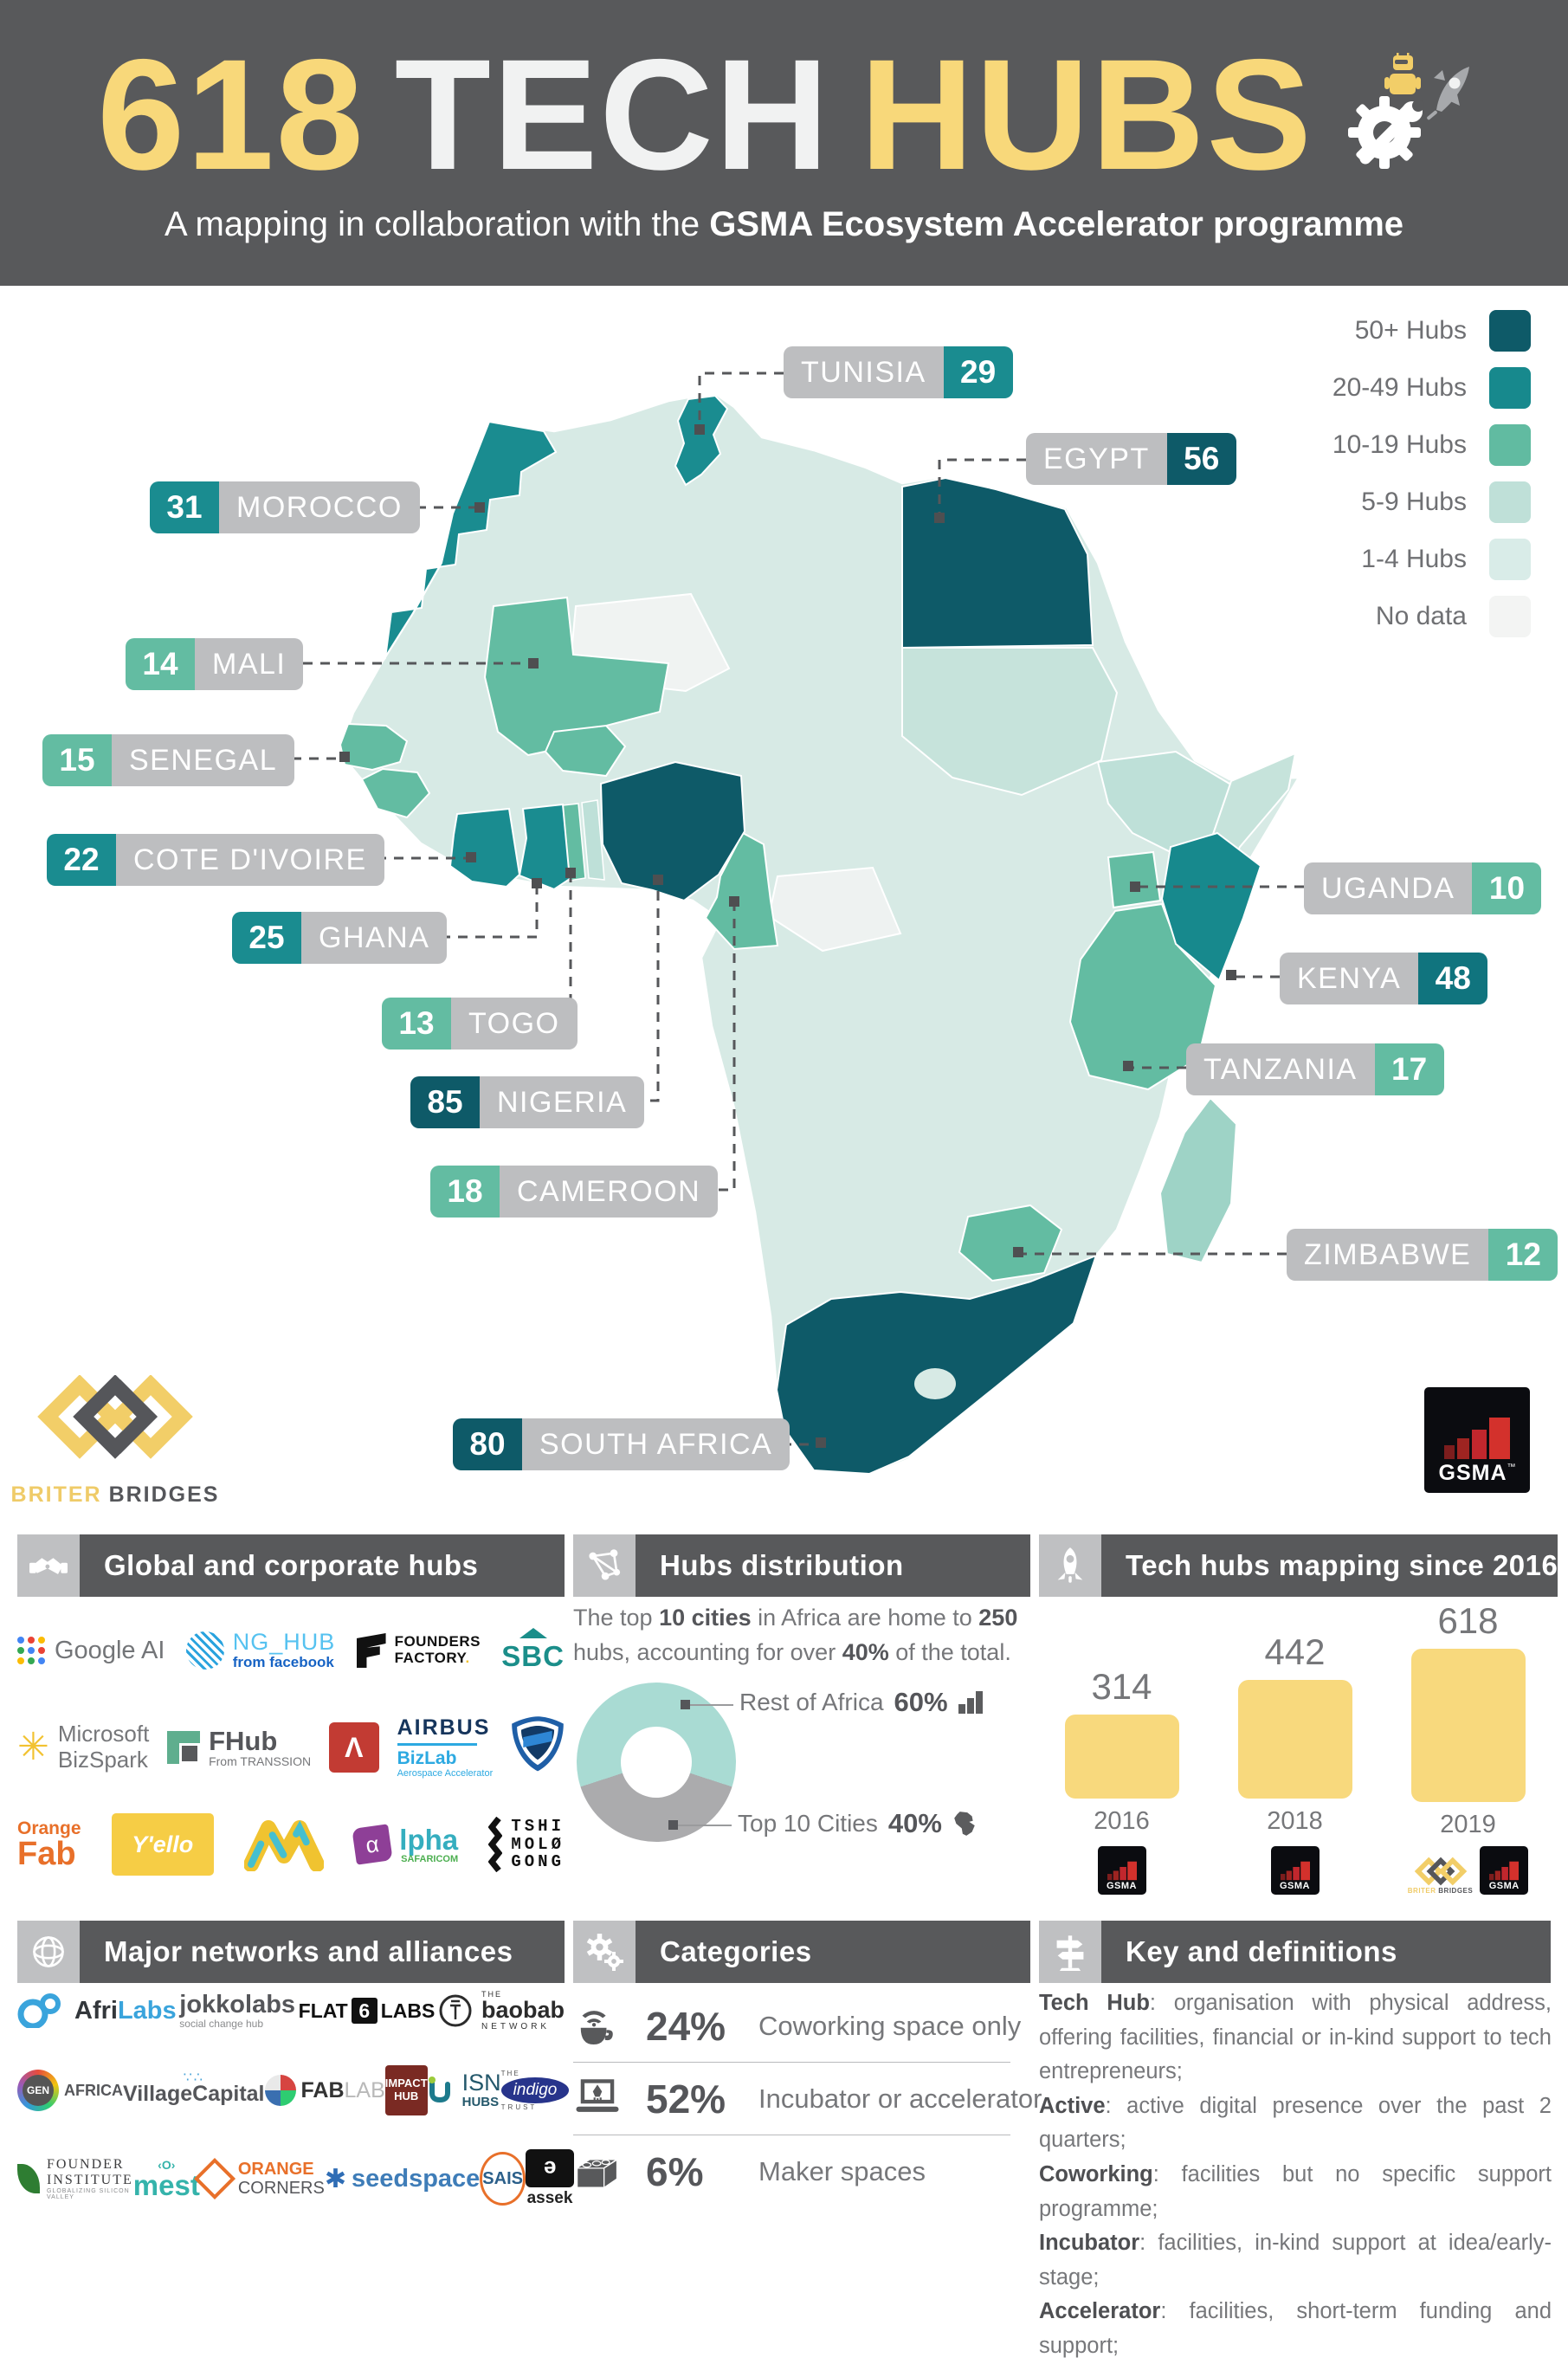  I want to click on ng-hub-text: NG_HUB, so click(284, 1642).